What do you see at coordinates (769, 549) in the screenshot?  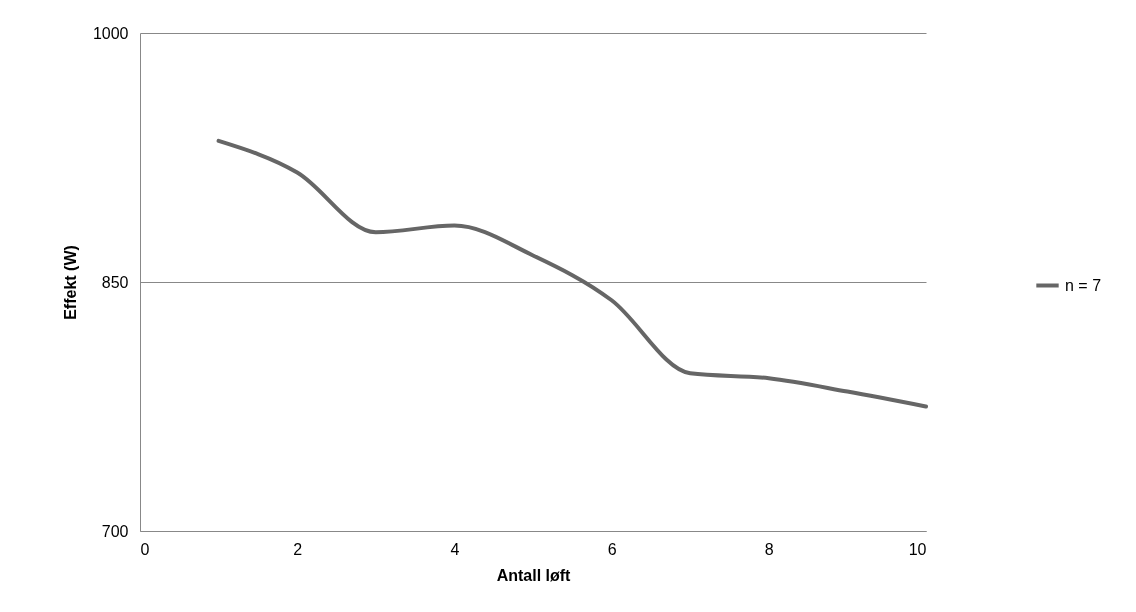 I see `x-tick-label: 8` at bounding box center [769, 549].